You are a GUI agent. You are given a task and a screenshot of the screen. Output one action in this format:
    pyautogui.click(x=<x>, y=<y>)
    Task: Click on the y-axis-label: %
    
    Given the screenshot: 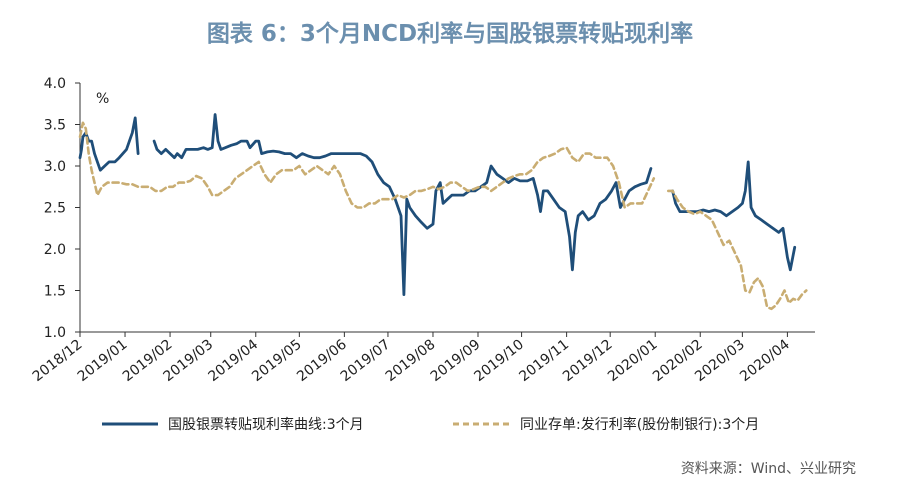 What is the action you would take?
    pyautogui.click(x=102, y=99)
    